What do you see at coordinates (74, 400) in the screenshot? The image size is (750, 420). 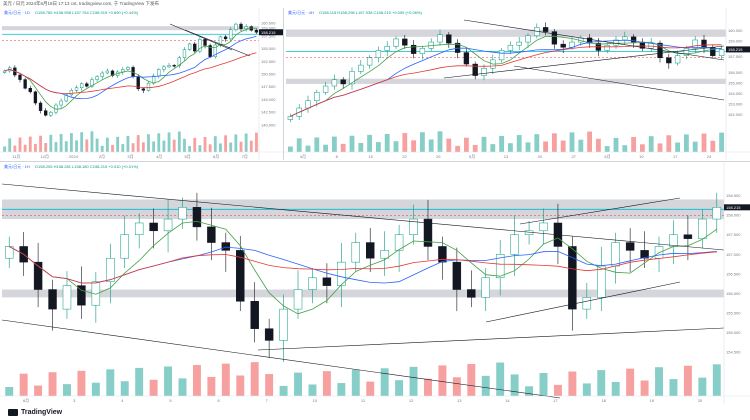 I see `time-axis-label: 3` at bounding box center [74, 400].